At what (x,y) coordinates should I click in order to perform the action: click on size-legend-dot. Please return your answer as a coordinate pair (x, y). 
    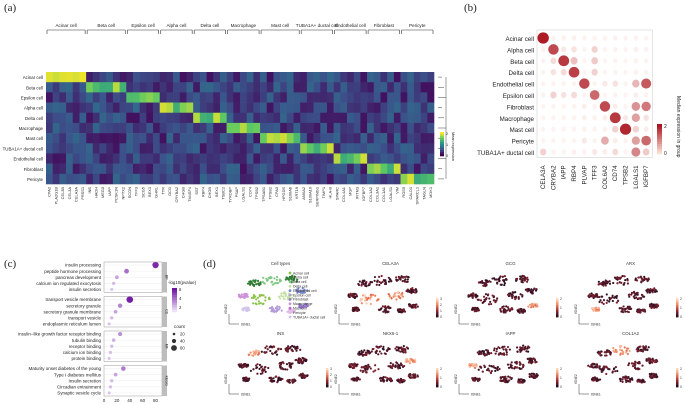
    Looking at the image, I should click on (174, 348).